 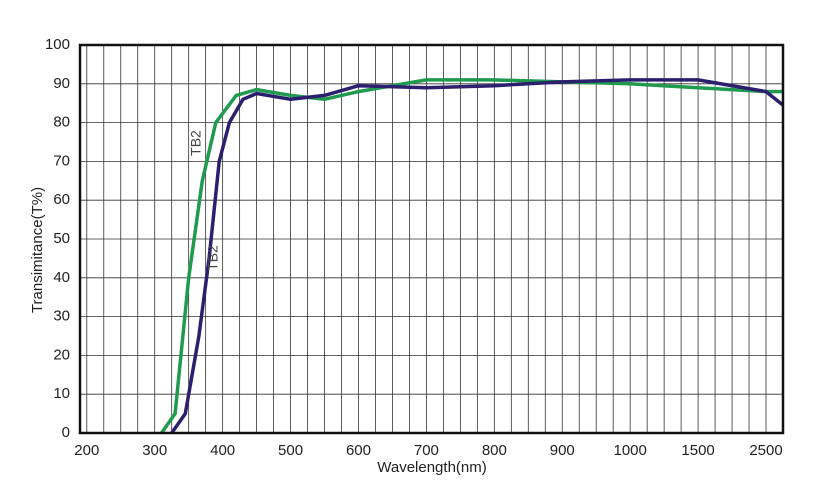 I want to click on y-tick-label: 50, so click(x=61, y=238).